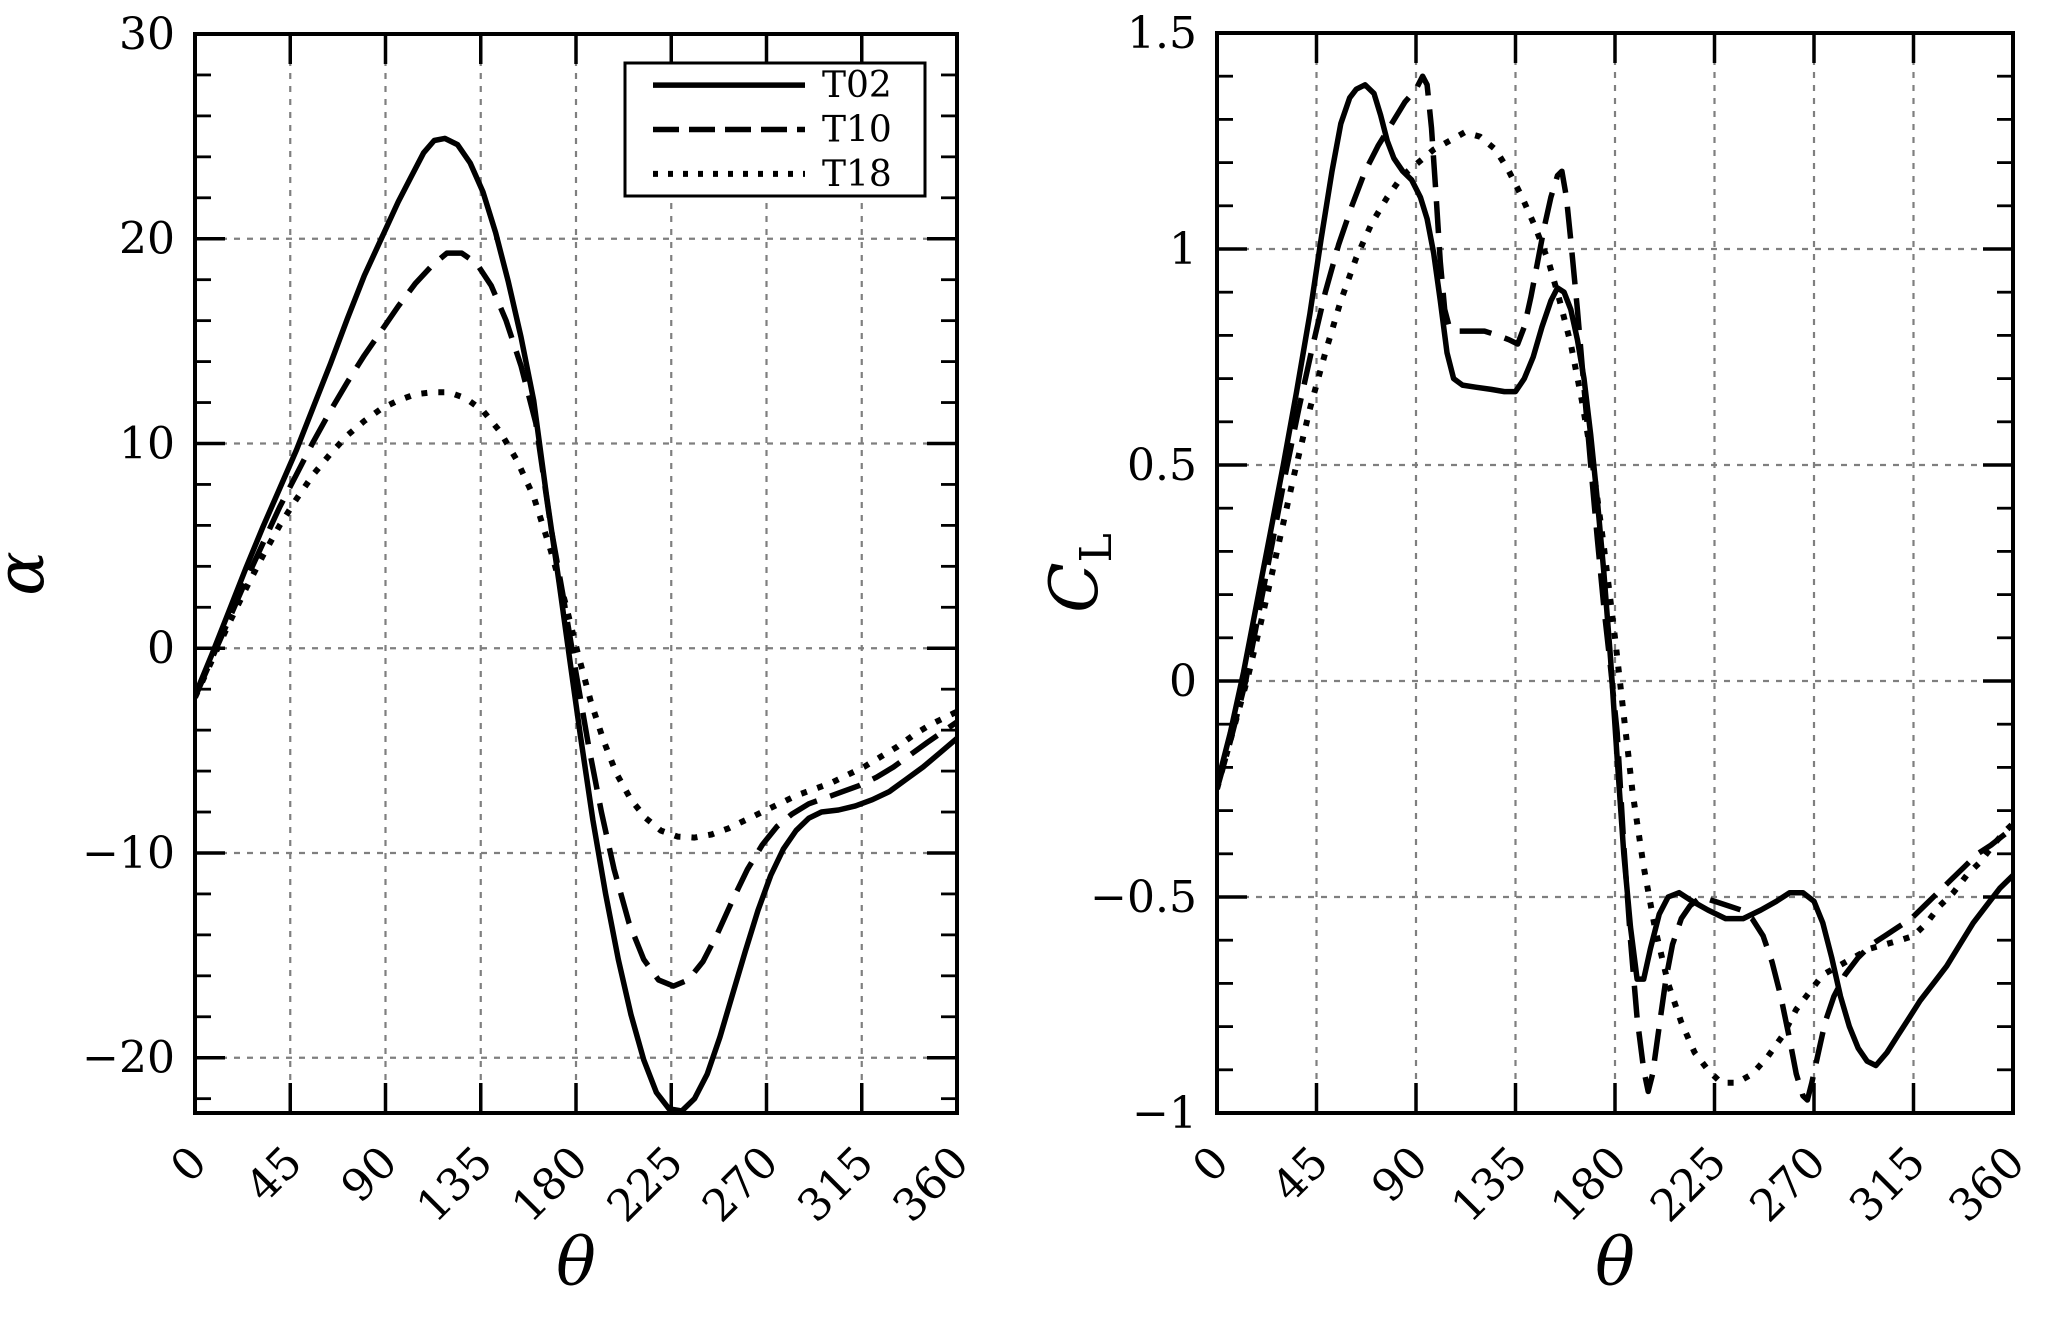 Image resolution: width=2067 pixels, height=1322 pixels. Describe the element at coordinates (857, 85) in the screenshot. I see `legend-label-T02: T02` at that location.